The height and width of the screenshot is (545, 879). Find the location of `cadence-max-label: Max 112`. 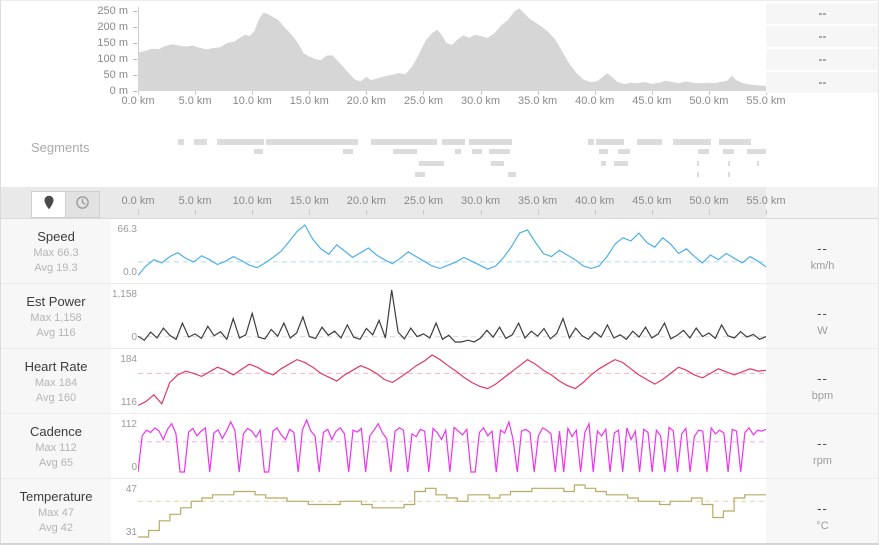

cadence-max-label: Max 112 is located at coordinates (56, 448).